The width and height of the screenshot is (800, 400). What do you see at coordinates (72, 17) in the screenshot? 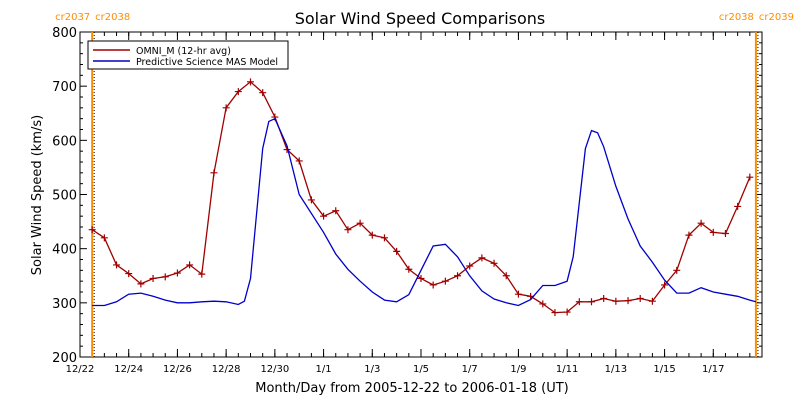
I see `rotation-label-left: cr2037` at bounding box center [72, 17].